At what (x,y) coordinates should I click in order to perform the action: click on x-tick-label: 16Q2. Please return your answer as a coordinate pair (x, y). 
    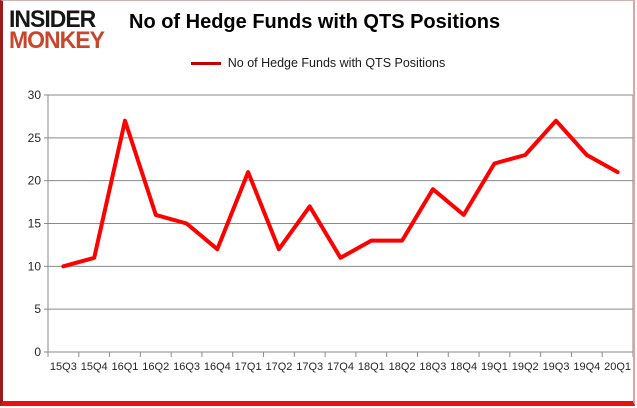
    Looking at the image, I should click on (155, 367).